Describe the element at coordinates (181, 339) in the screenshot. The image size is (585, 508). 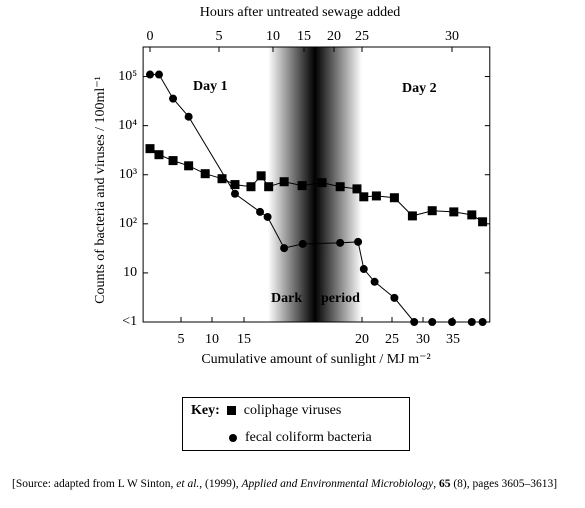
I see `x-tick-label: 5` at that location.